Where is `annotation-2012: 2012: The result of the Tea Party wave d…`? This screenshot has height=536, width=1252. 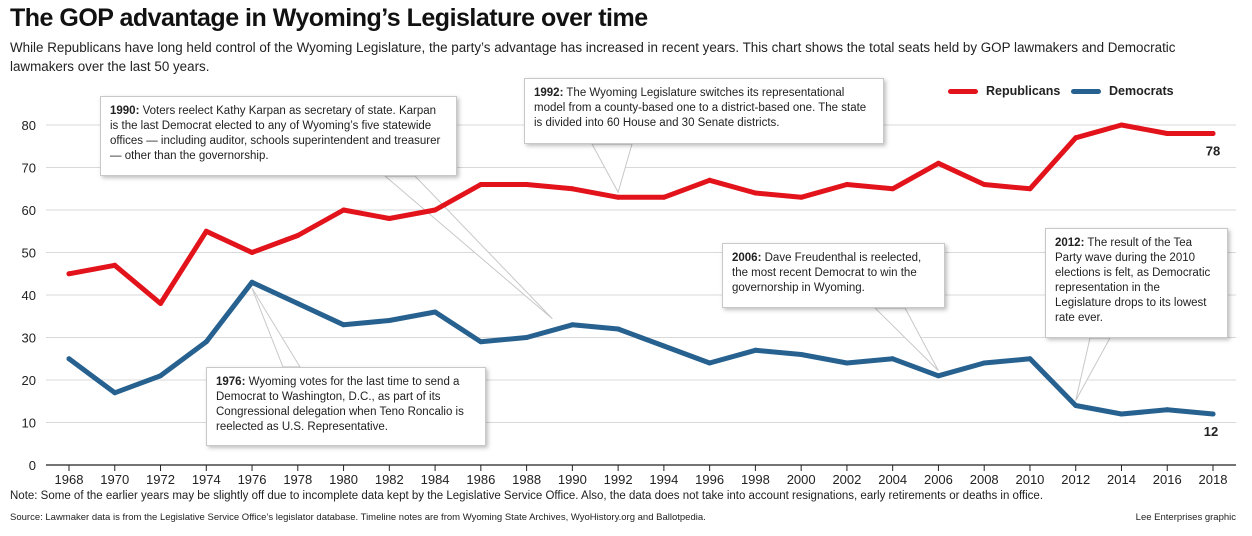
annotation-2012: 2012: The result of the Tea Party wave d… is located at coordinates (1136, 283).